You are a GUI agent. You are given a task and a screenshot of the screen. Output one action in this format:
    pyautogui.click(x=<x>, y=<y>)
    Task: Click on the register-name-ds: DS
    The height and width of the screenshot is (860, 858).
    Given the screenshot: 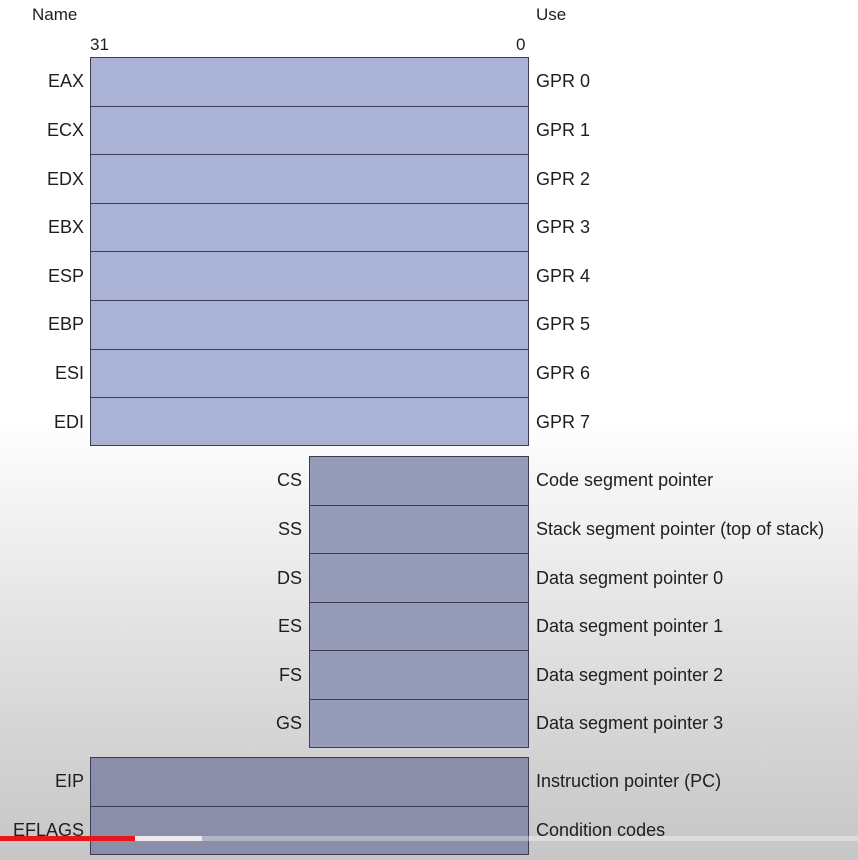 What is the action you would take?
    pyautogui.click(x=289, y=577)
    